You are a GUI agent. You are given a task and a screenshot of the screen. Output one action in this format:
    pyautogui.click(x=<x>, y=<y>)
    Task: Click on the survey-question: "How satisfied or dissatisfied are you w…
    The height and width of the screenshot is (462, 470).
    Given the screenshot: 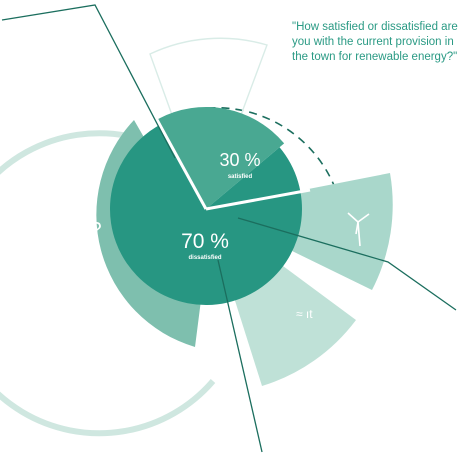 What is the action you would take?
    pyautogui.click(x=375, y=42)
    